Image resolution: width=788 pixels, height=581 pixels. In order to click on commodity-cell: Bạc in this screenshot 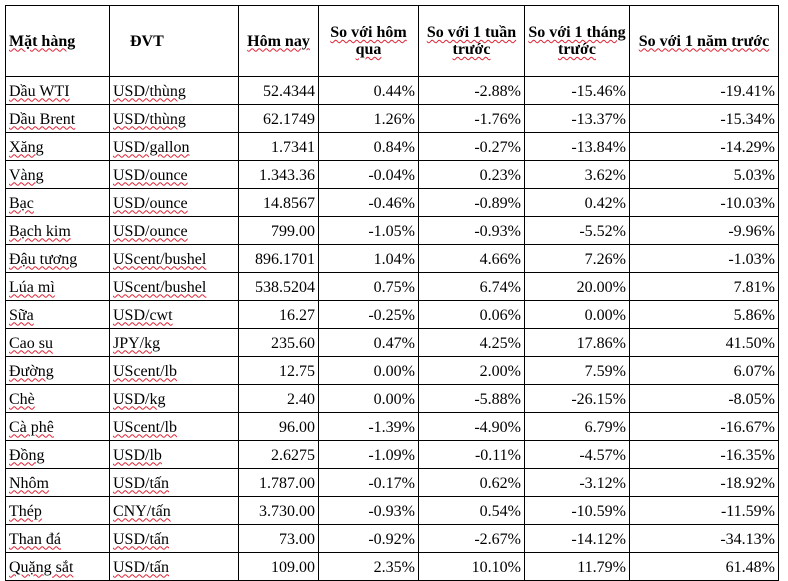, I will do `click(57, 202)`.